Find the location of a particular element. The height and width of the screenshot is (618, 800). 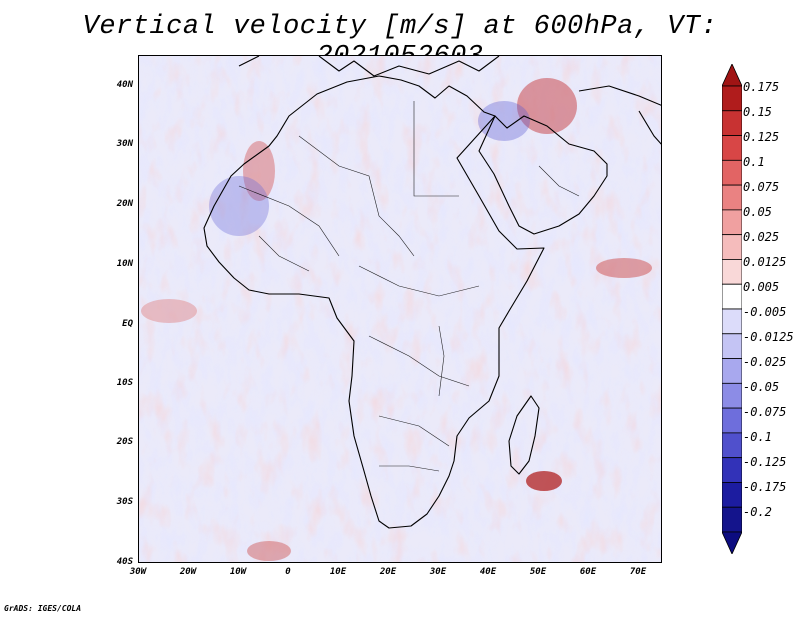

lon-label: 70E is located at coordinates (638, 572).